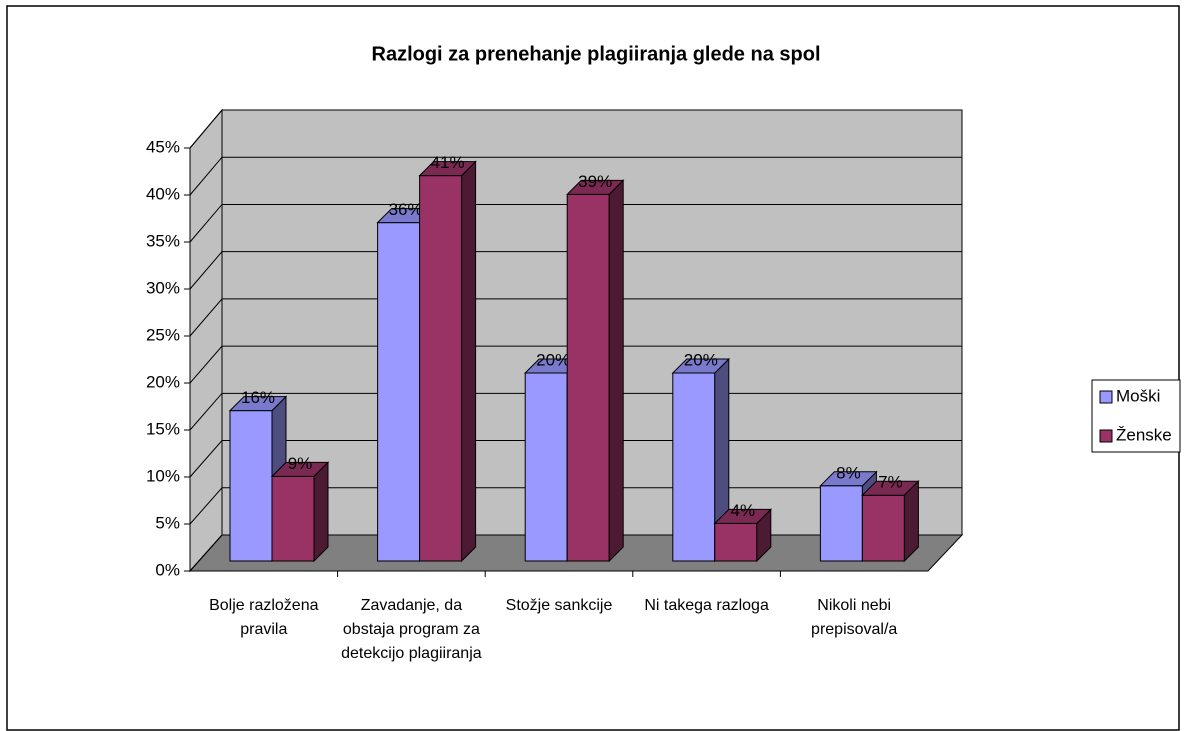 This screenshot has height=731, width=1184. Describe the element at coordinates (1138, 395) in the screenshot. I see `legend-label: Moški` at that location.